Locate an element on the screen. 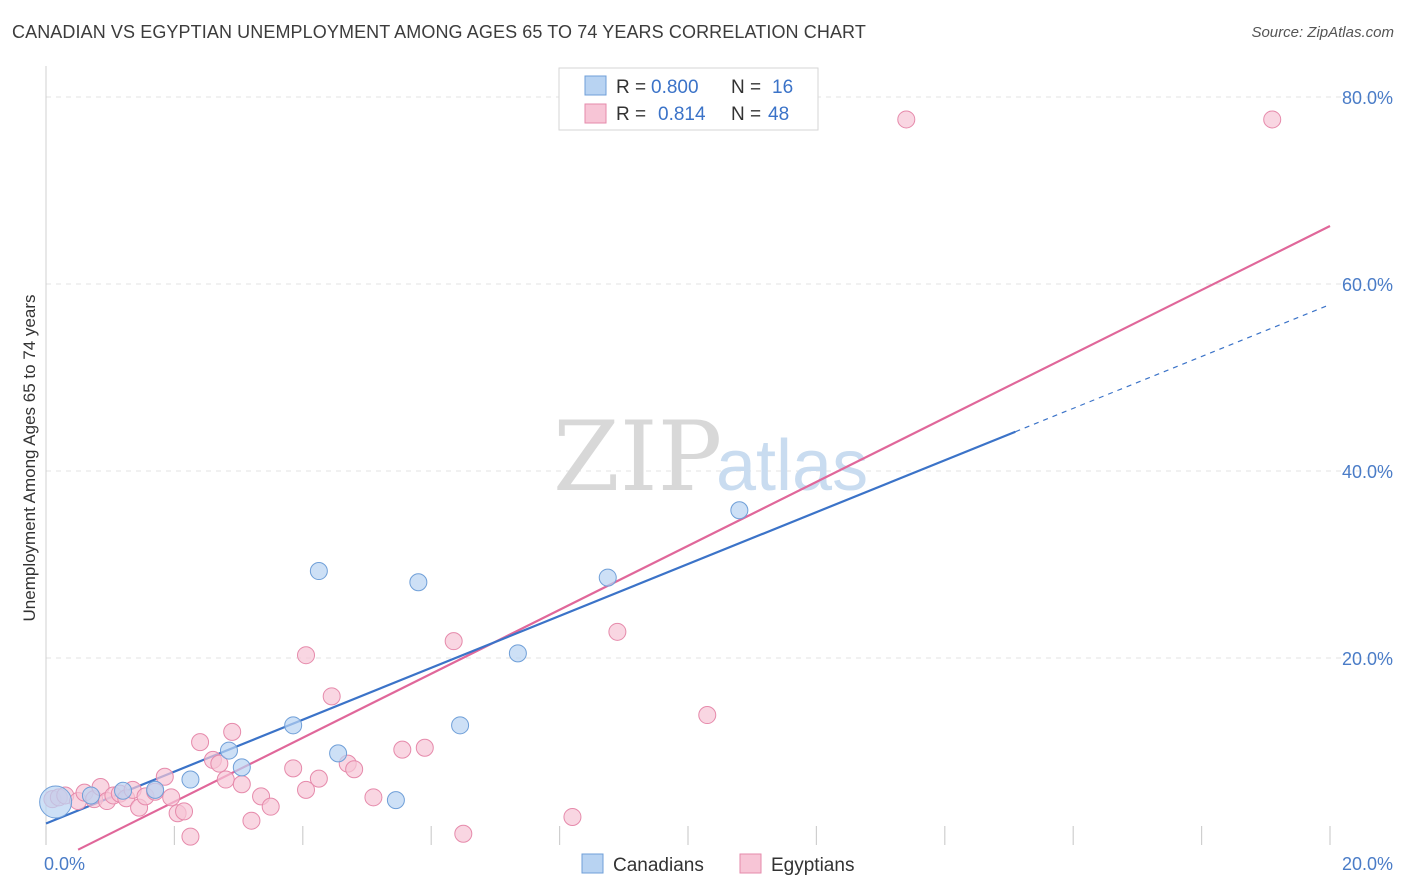  y-axis-label: Unemployment Among Ages 65 to 74 years is located at coordinates (29, 458).